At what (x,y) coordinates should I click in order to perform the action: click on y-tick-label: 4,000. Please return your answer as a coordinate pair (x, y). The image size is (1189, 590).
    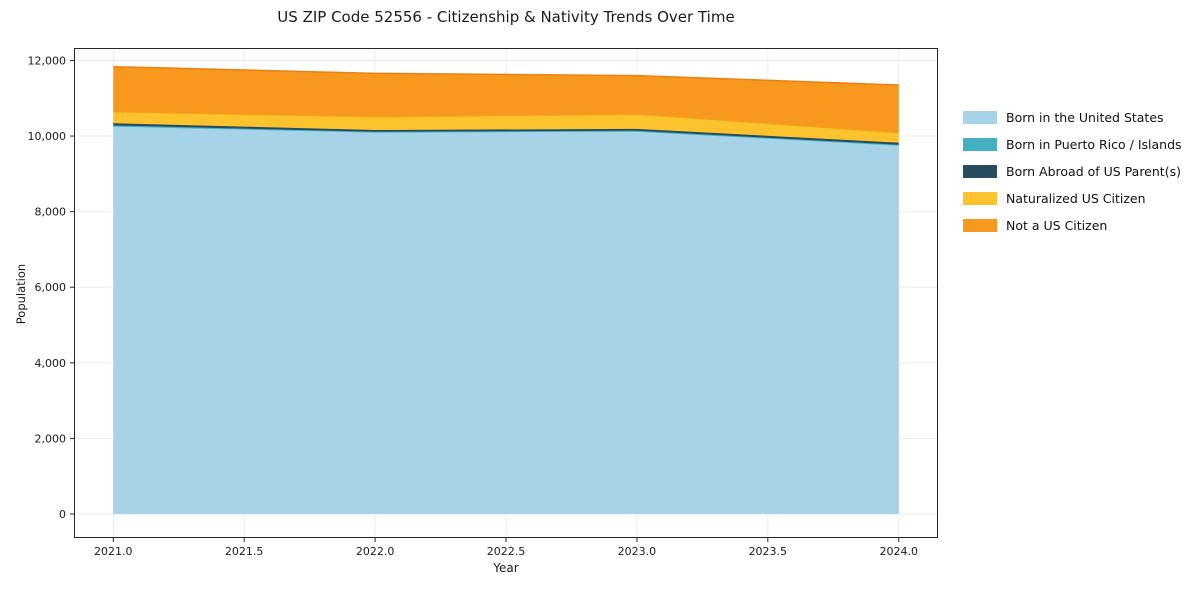
    Looking at the image, I should click on (51, 363).